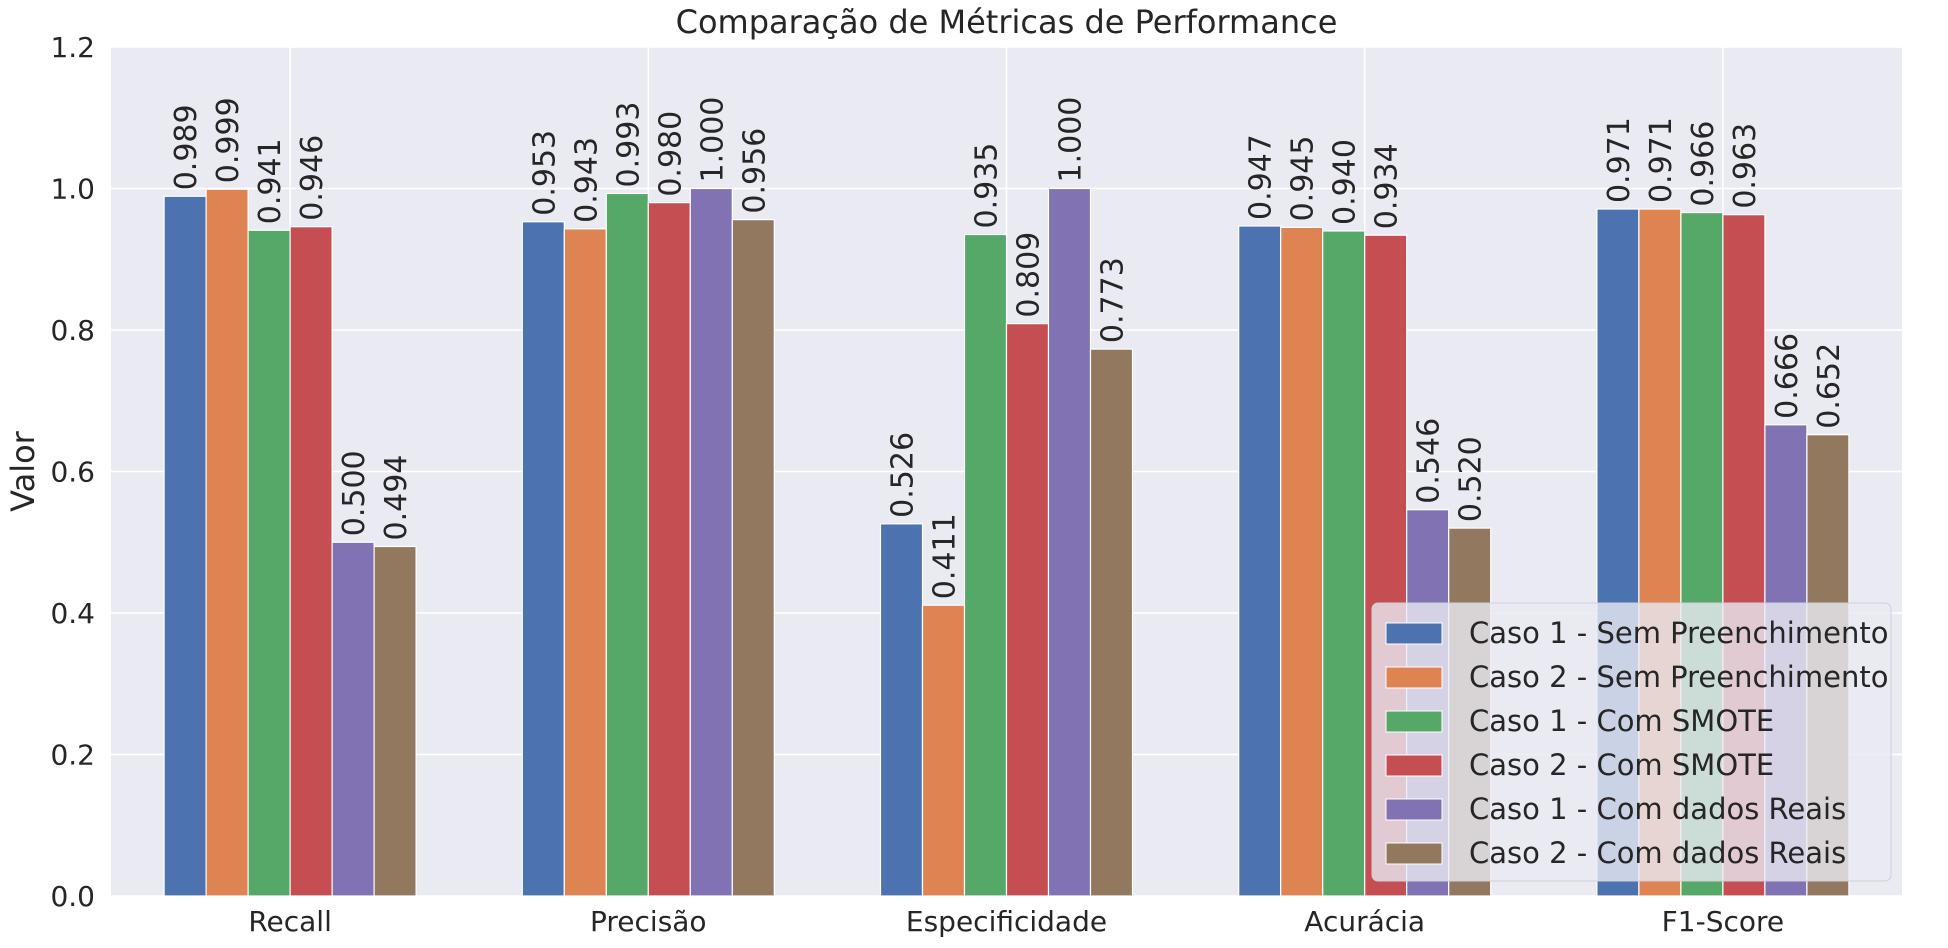 Image resolution: width=1948 pixels, height=948 pixels. What do you see at coordinates (903, 475) in the screenshot?
I see `data-label: 0.526` at bounding box center [903, 475].